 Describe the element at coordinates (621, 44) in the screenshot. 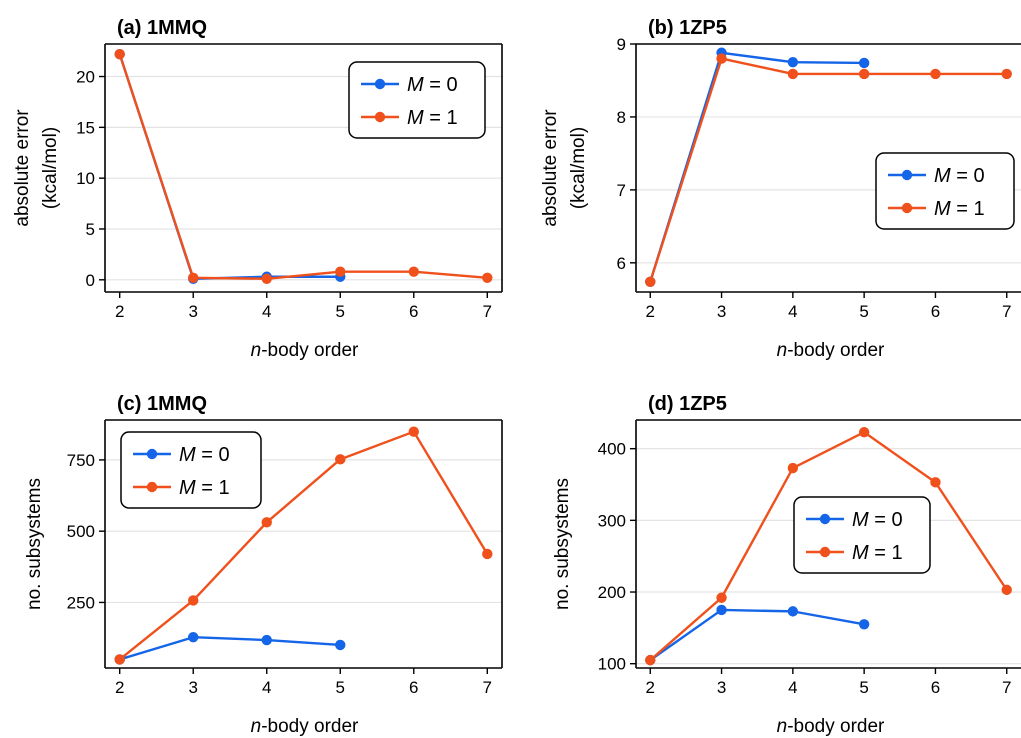

I see `y-tick-label: 9` at that location.